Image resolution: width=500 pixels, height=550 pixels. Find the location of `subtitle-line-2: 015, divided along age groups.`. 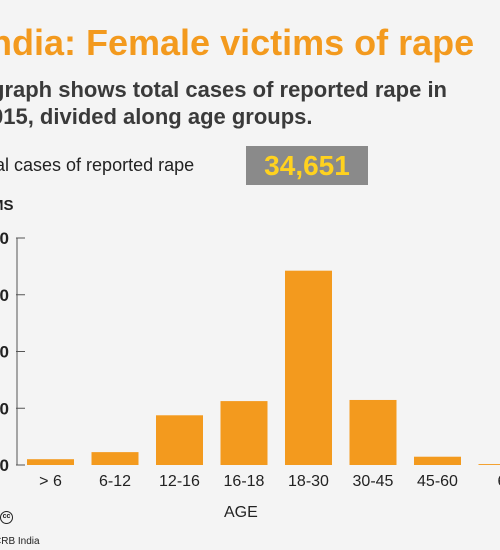

subtitle-line-2: 015, divided along age groups. is located at coordinates (156, 116).